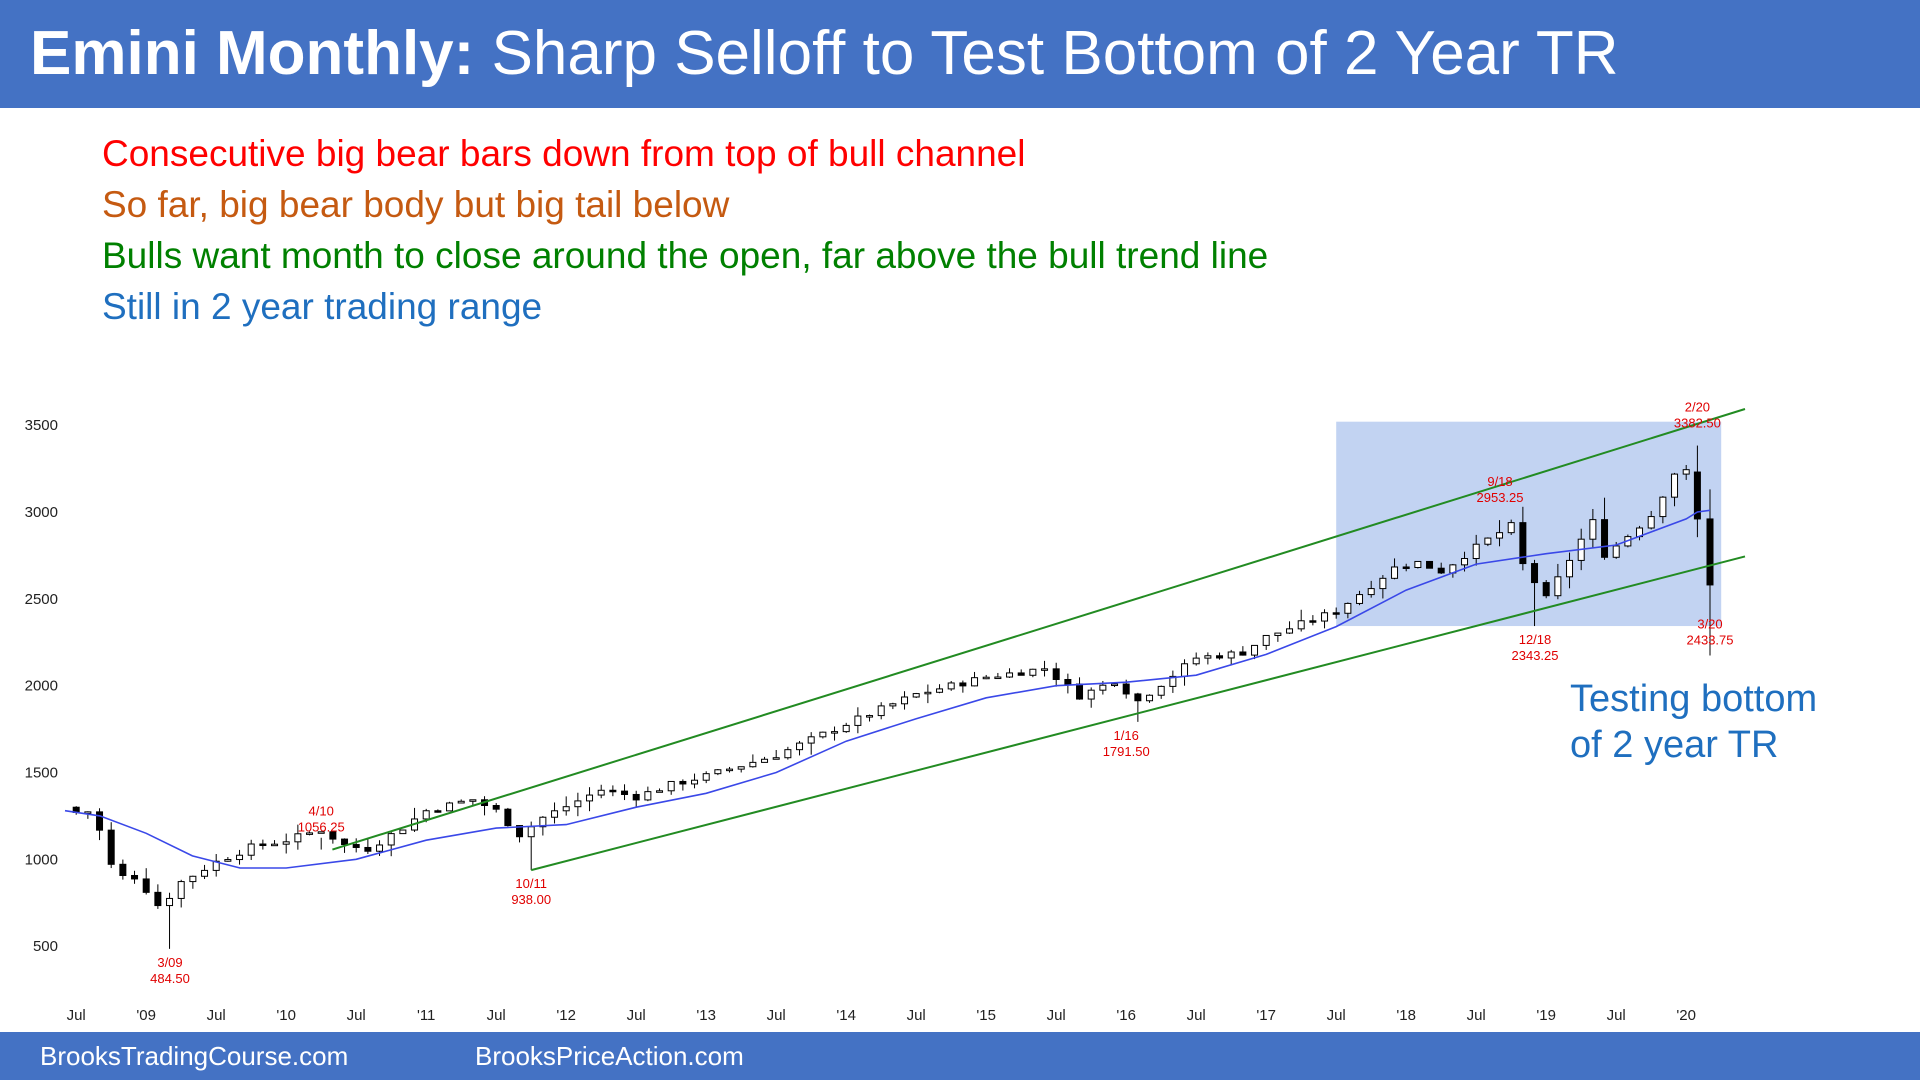  What do you see at coordinates (566, 1015) in the screenshot?
I see `x-tick-label: '12` at bounding box center [566, 1015].